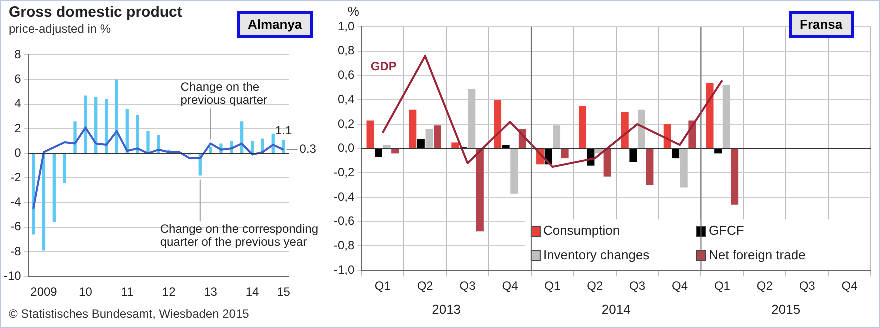 This screenshot has height=328, width=880. I want to click on text: Change on the corresponding quarter of the previous year, so click(239, 236).